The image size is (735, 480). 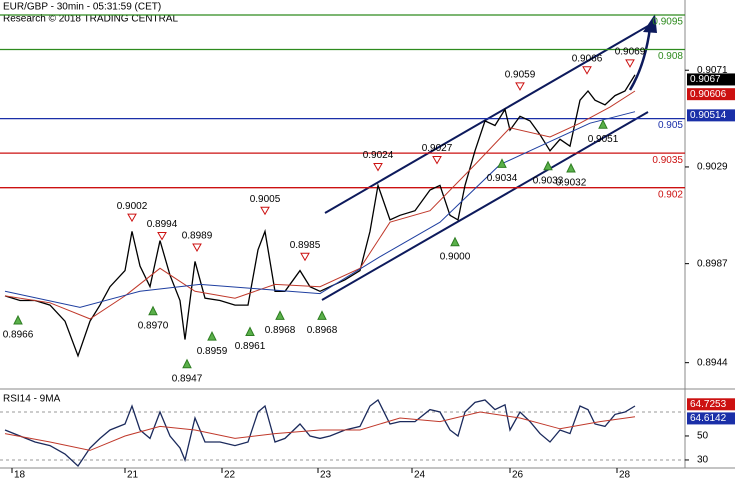 What do you see at coordinates (32, 399) in the screenshot?
I see `rsi-title: RSI14 - 9MA` at bounding box center [32, 399].